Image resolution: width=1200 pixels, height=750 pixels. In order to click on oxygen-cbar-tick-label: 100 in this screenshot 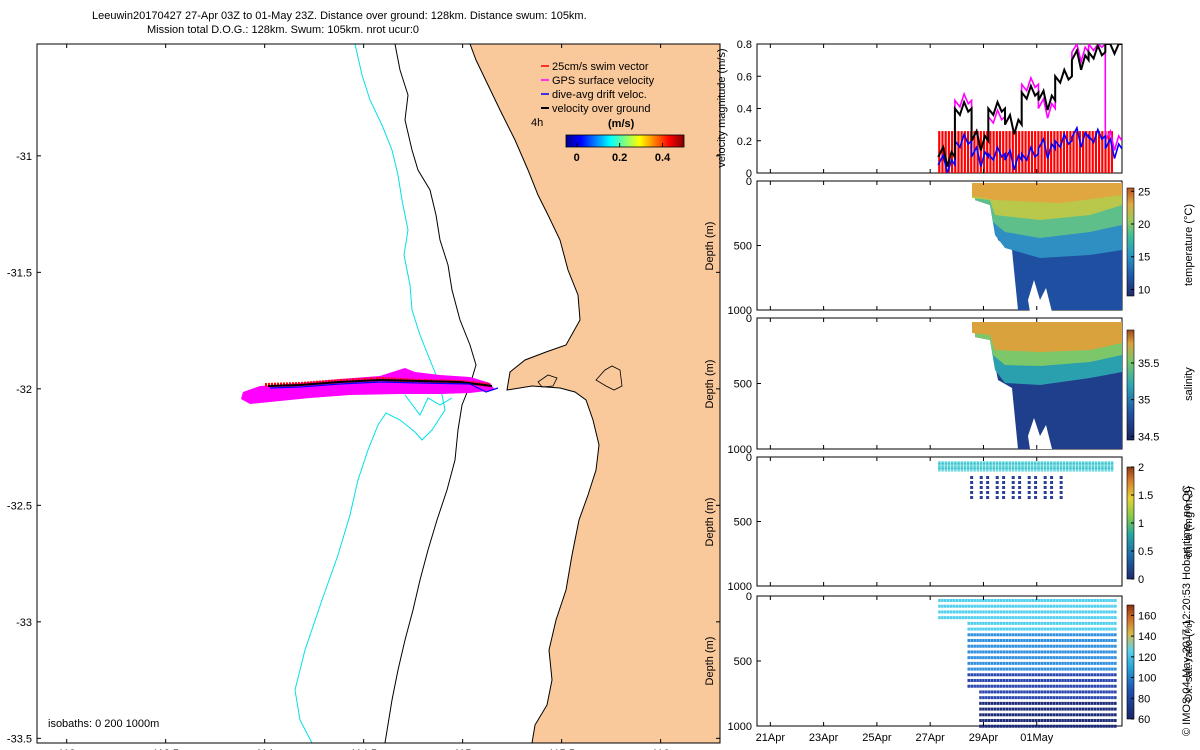, I will do `click(1147, 679)`.